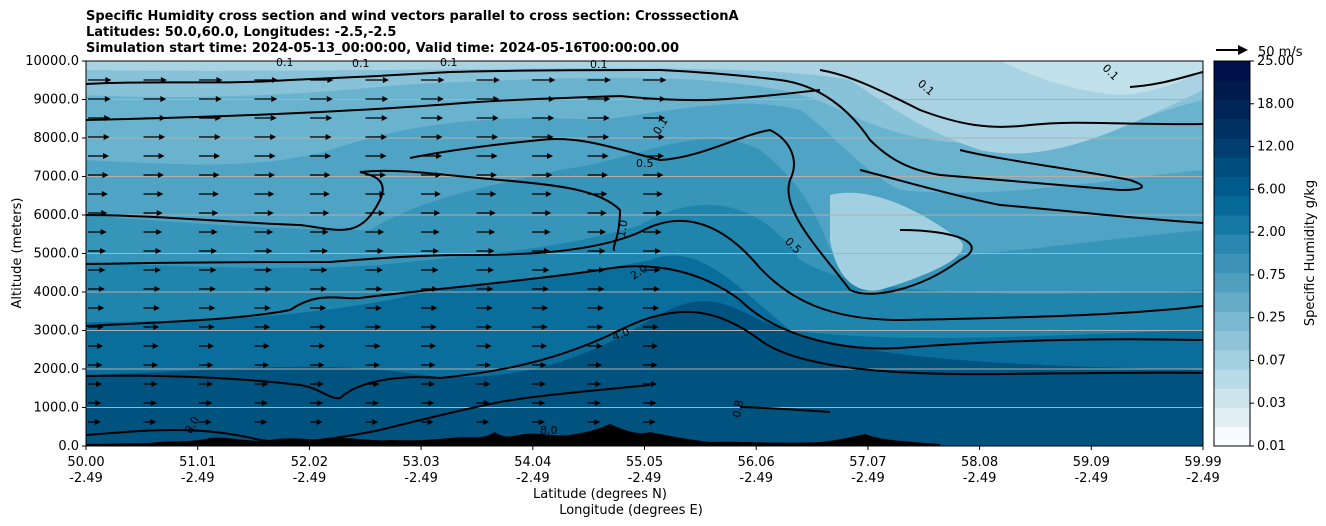 The image size is (1326, 526). I want to click on x-tick-label-latitude: 59.09, so click(1091, 462).